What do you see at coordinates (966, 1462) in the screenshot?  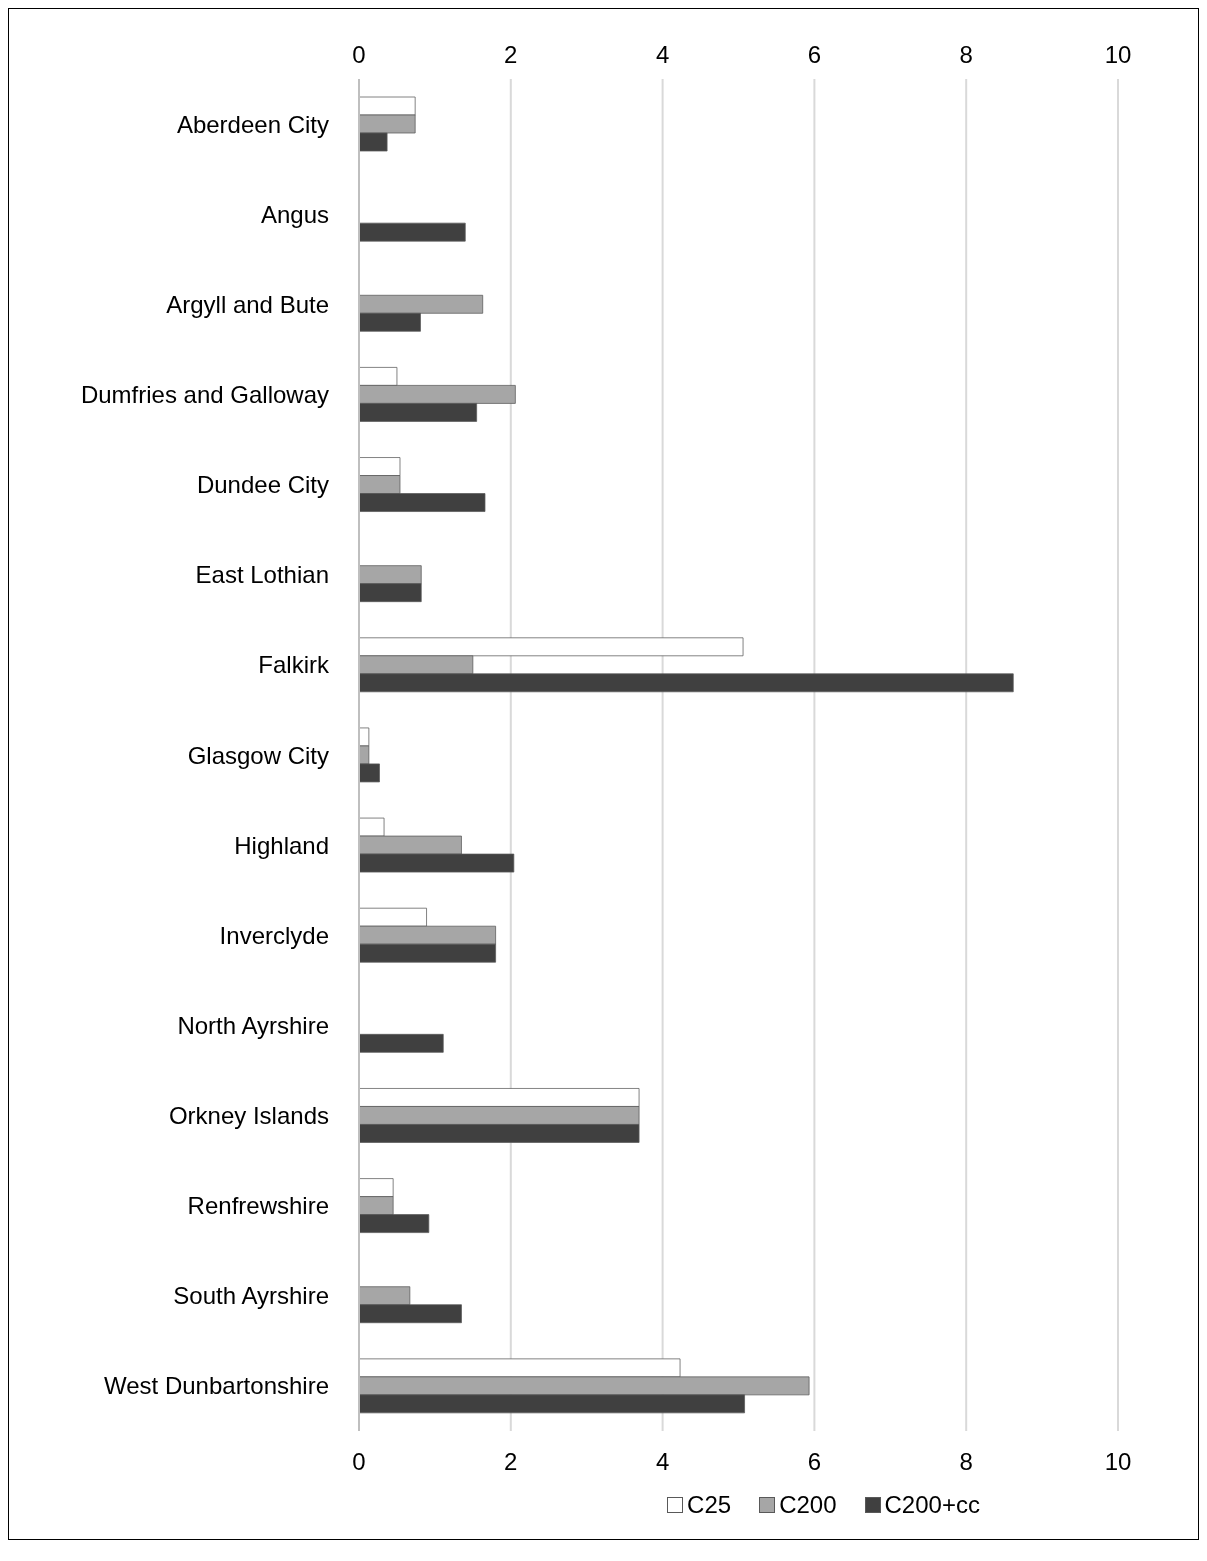 I see `x2-tick-label: 8` at bounding box center [966, 1462].